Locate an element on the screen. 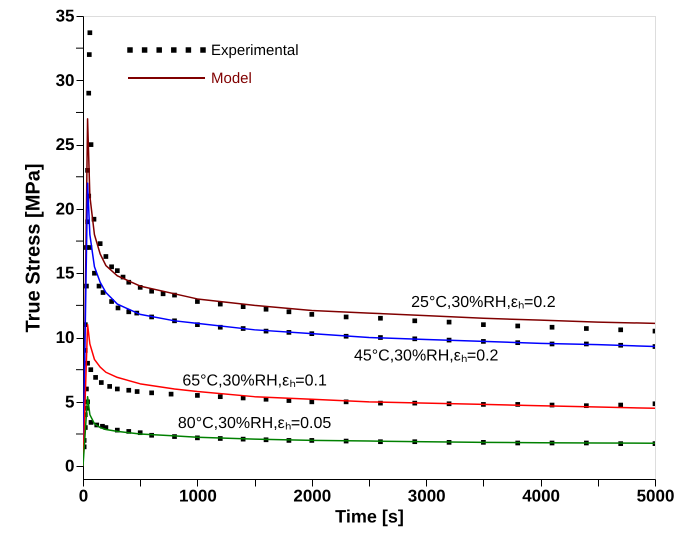  x-tick-label: 3000 is located at coordinates (427, 496).